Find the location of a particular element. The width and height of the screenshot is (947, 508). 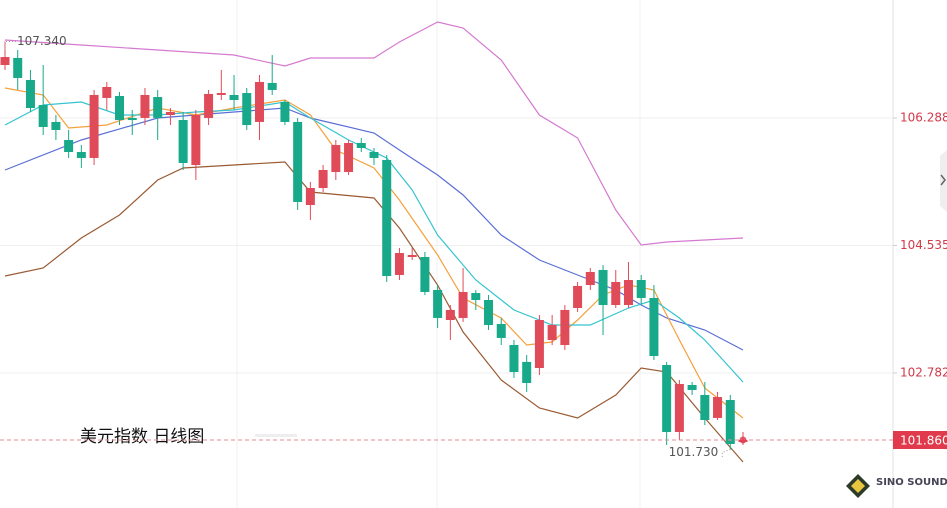

decor is located at coordinates (276, 435).